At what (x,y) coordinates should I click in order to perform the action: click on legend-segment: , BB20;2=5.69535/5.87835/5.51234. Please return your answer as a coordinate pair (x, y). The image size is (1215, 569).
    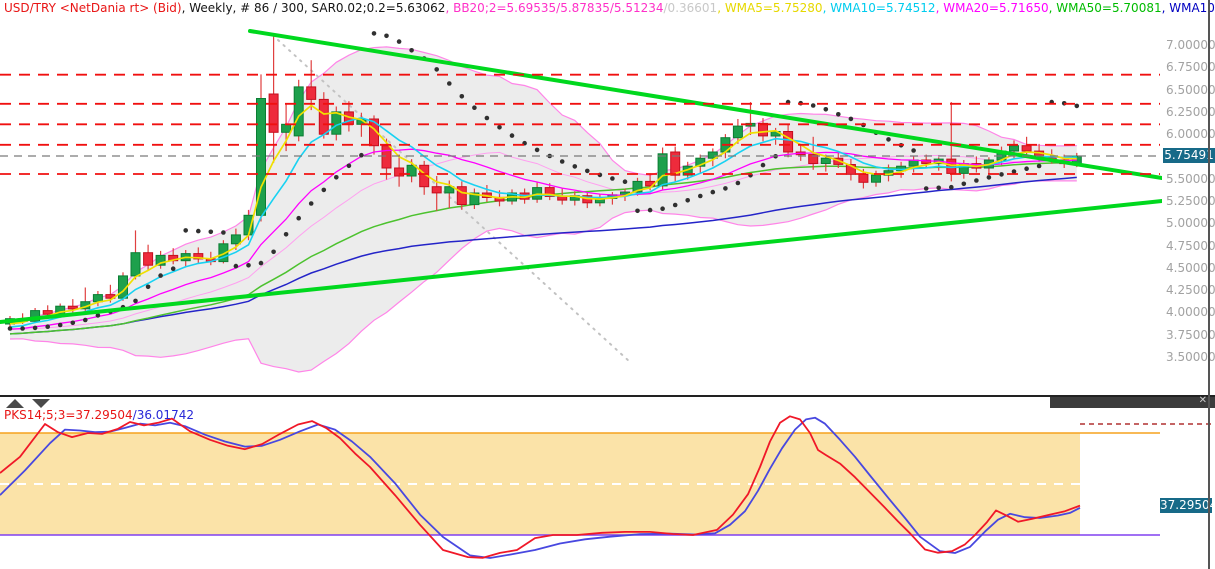
    Looking at the image, I should click on (554, 8).